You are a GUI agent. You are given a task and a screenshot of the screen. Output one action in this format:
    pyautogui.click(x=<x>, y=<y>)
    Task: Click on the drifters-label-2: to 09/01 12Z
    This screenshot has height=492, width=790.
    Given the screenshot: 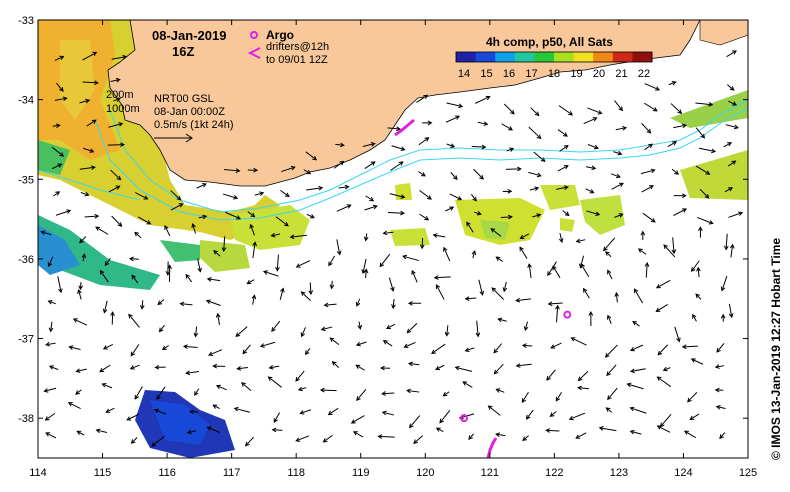 What is the action you would take?
    pyautogui.click(x=297, y=60)
    